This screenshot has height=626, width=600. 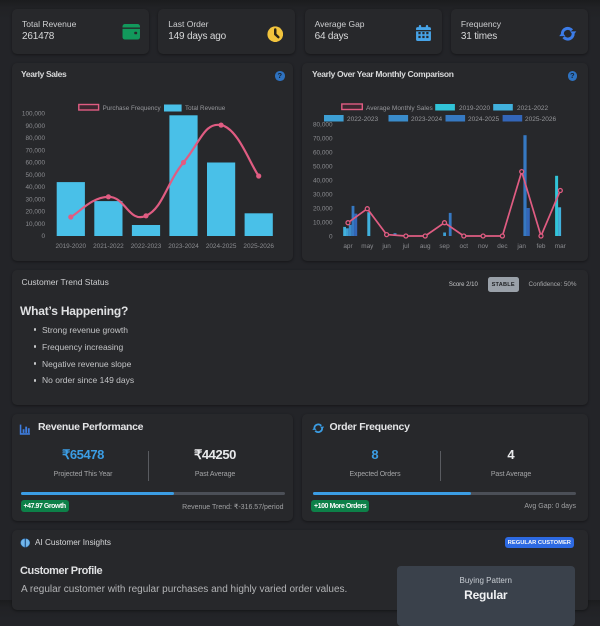 I want to click on svg-text: jun, so click(x=386, y=246).